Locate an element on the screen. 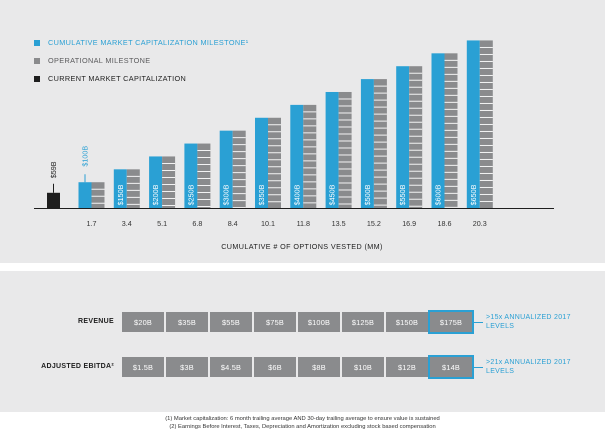 This screenshot has width=605, height=436. market-cap-label: $350B is located at coordinates (261, 194).